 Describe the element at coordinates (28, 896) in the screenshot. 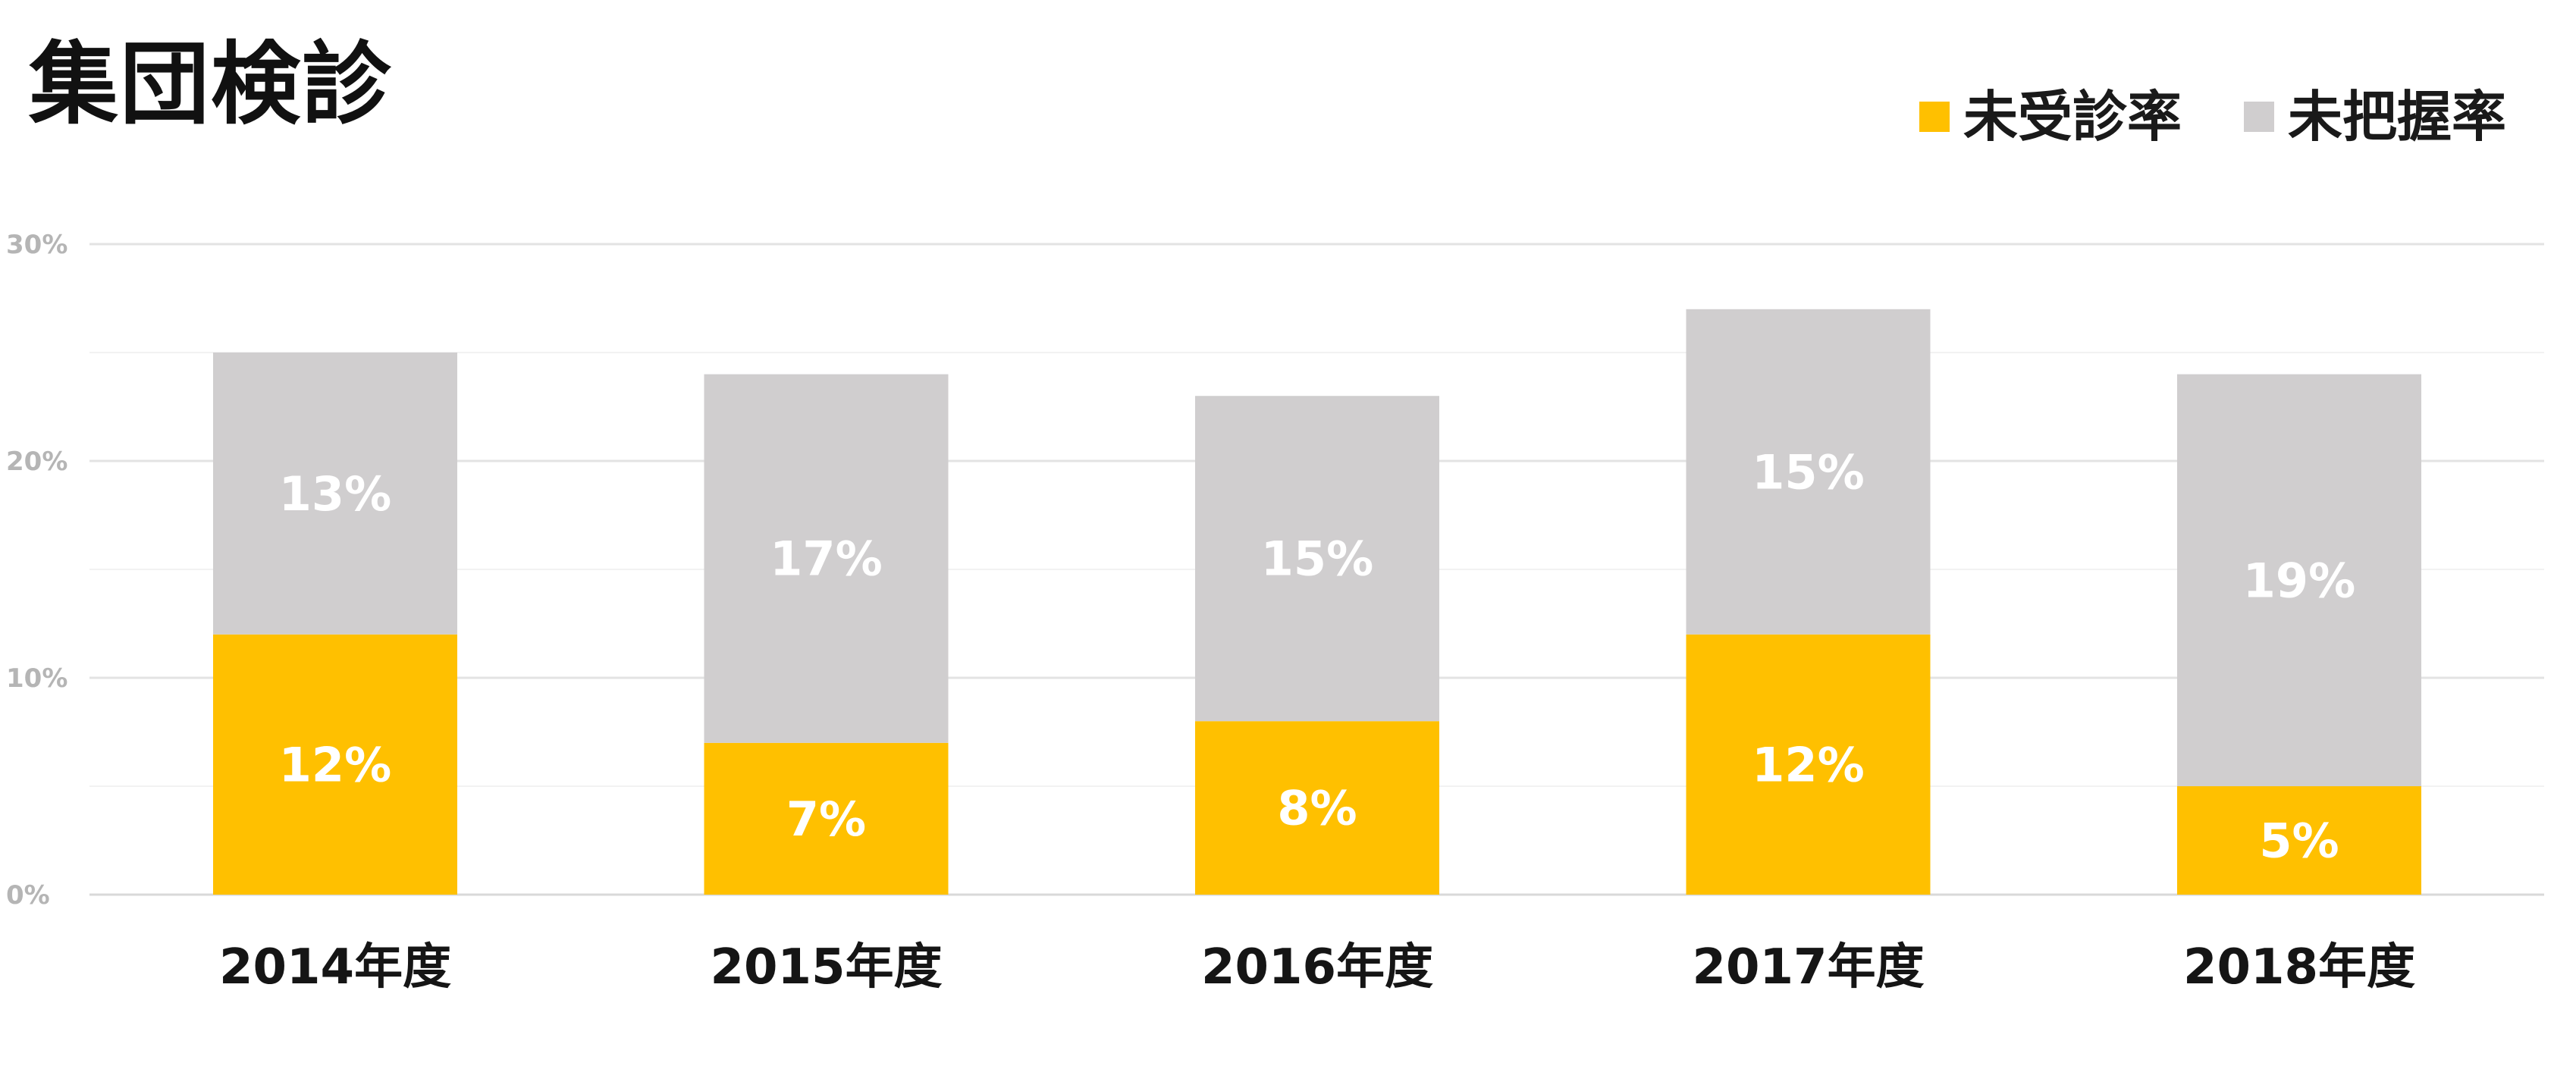

I see `y-tick-label: 0%` at that location.